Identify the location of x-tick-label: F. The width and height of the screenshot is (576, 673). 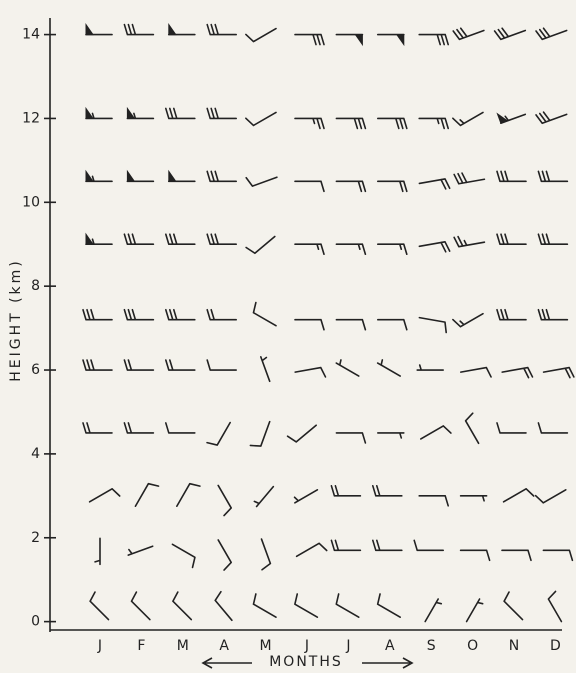
(141, 646).